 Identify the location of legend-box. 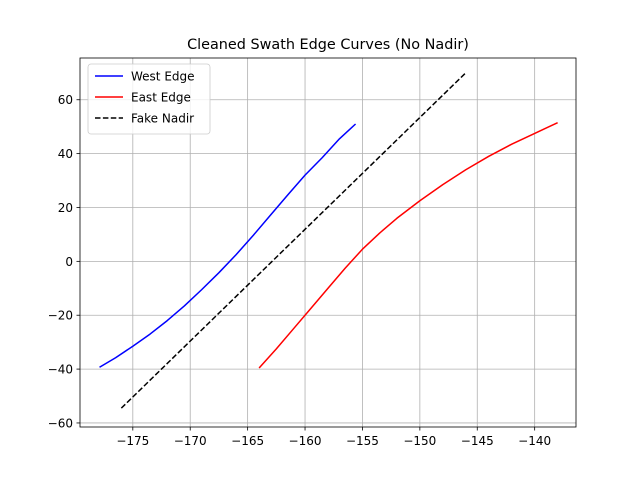
(149, 99).